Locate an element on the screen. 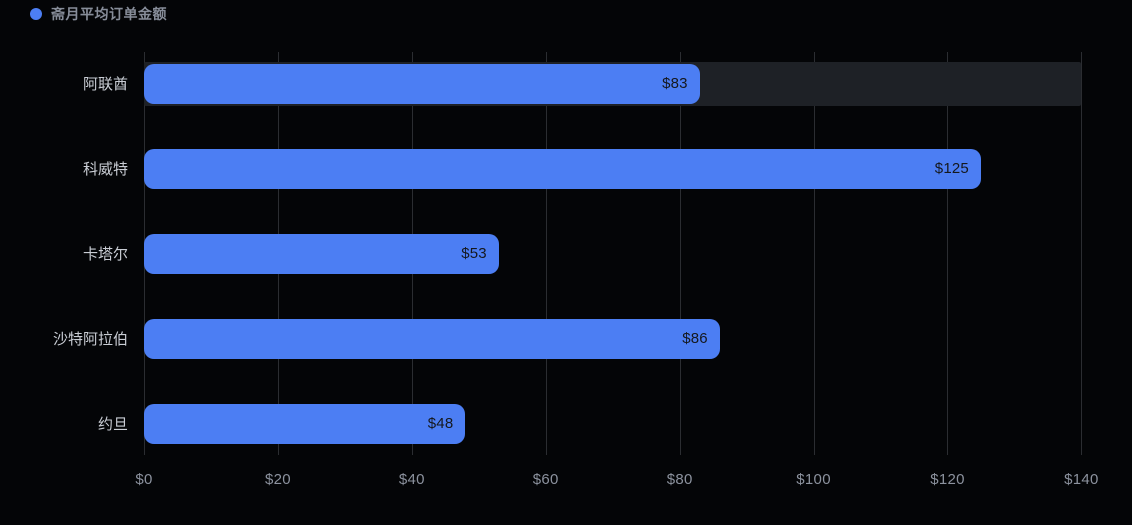 This screenshot has width=1132, height=525. bar-value-label: $53 is located at coordinates (474, 253).